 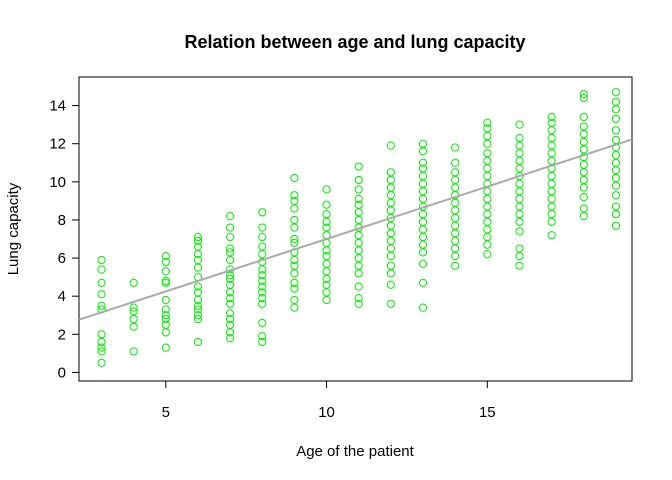 I want to click on x-tick-label: 5, so click(x=166, y=412).